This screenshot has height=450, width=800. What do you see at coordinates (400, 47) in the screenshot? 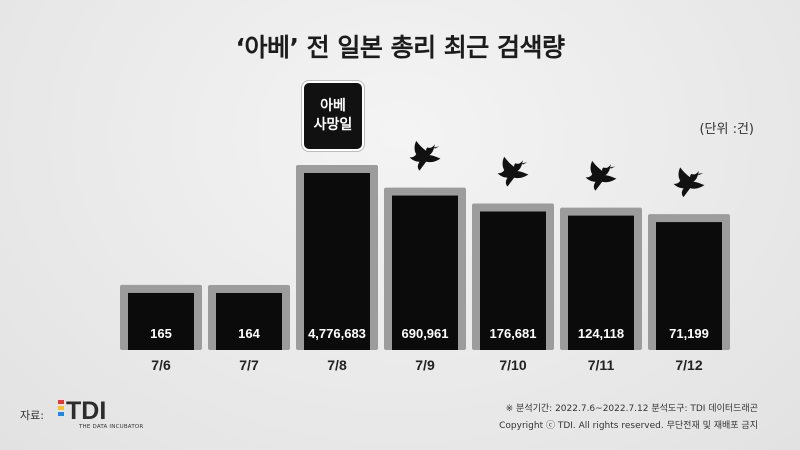
I see `chart-title: ‘아베’ 전 일본 총리 최근 검색량` at bounding box center [400, 47].